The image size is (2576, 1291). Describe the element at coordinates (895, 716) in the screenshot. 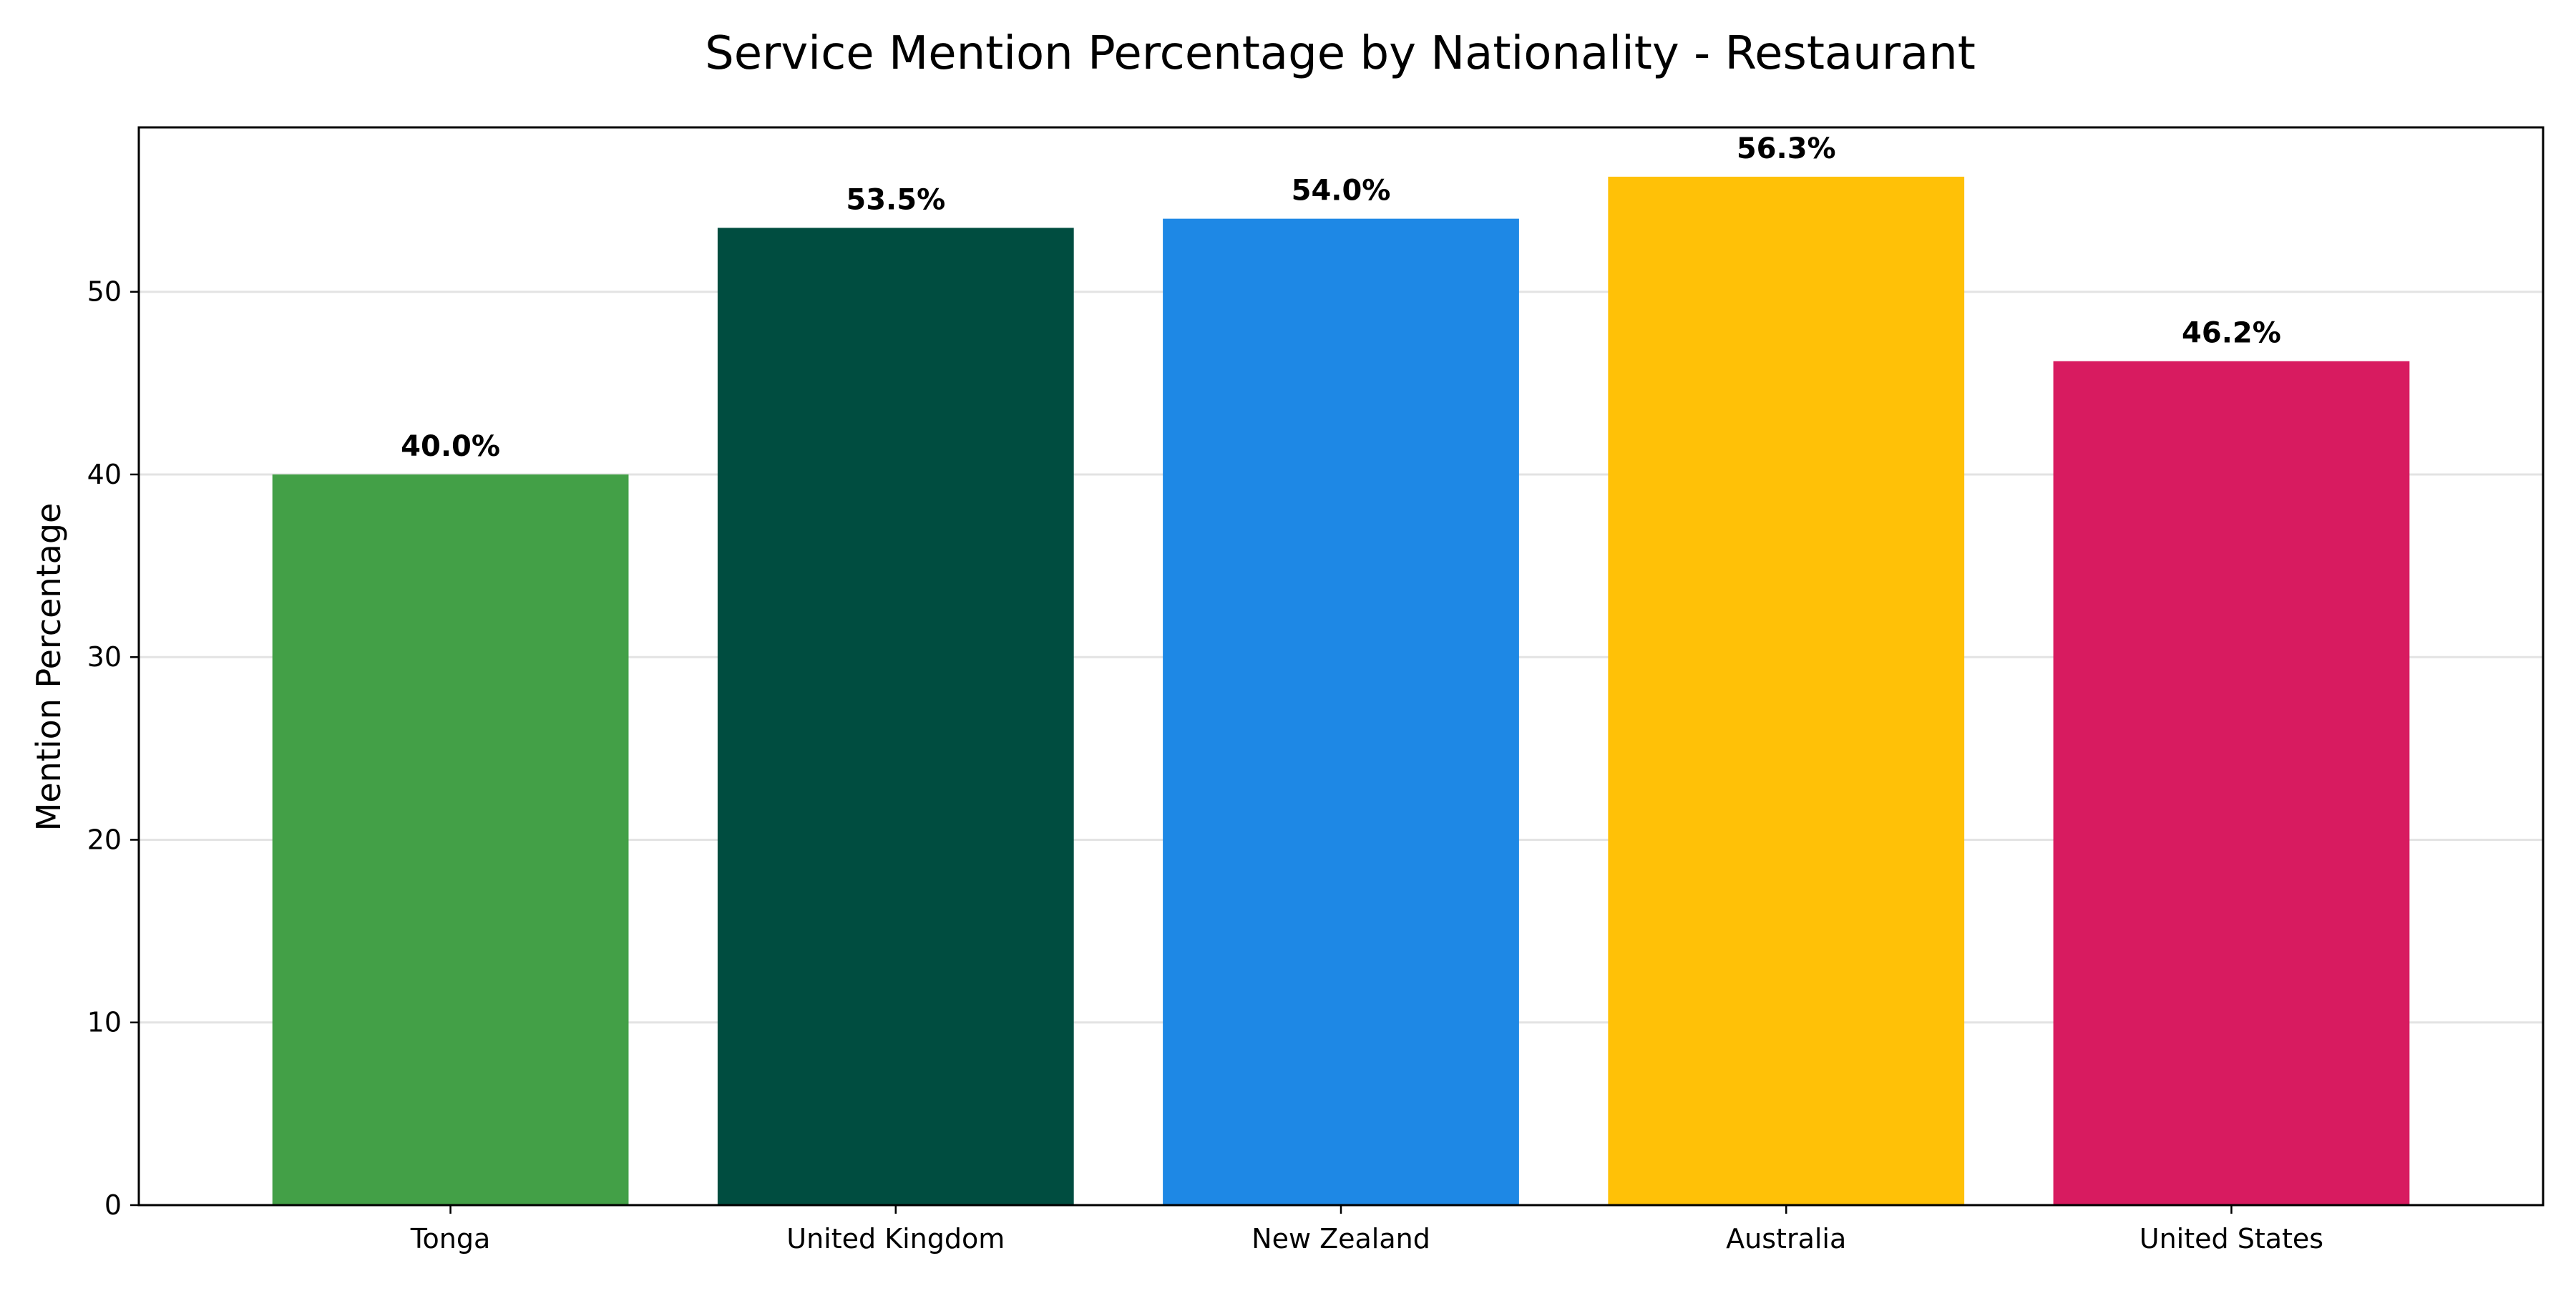

I see `bar-united-kingdom` at that location.